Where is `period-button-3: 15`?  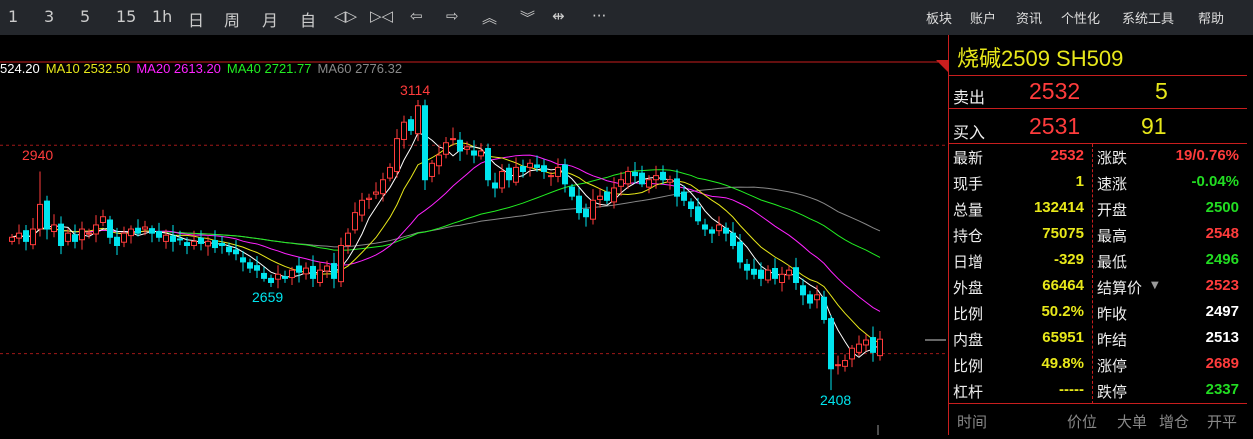 period-button-3: 15 is located at coordinates (126, 16).